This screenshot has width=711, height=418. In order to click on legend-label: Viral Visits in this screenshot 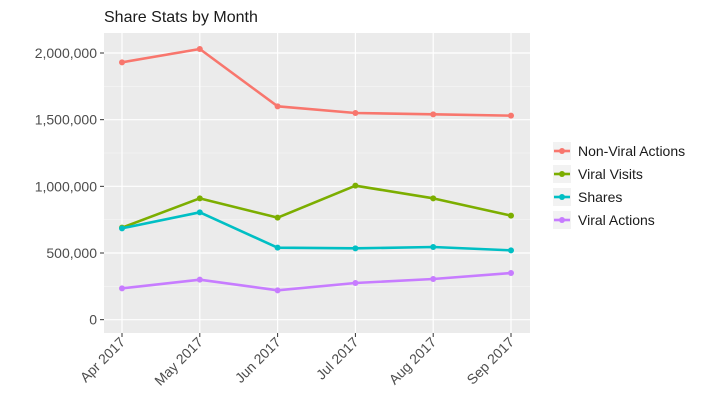, I will do `click(610, 174)`.